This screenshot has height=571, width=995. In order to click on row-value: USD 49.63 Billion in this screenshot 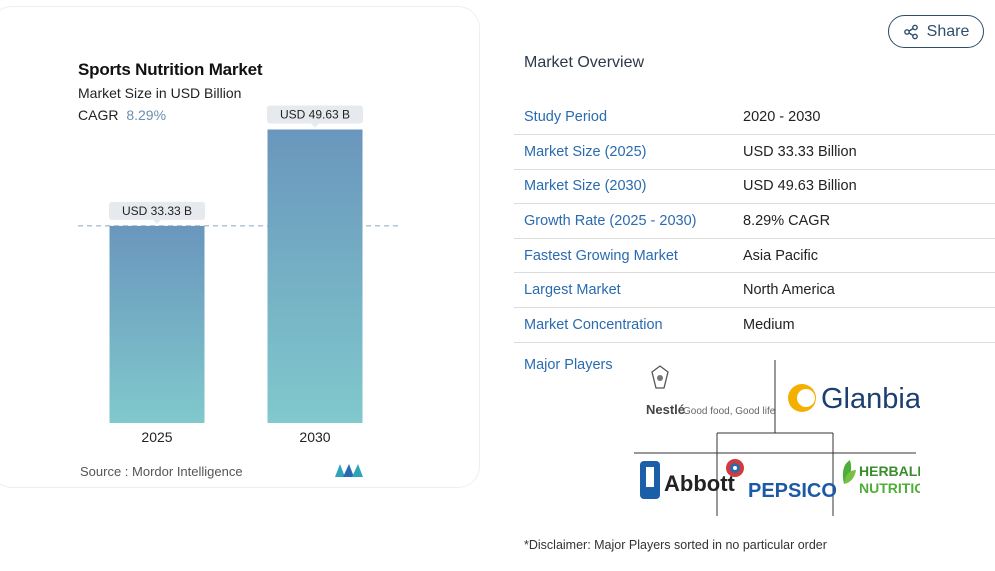, I will do `click(869, 187)`.